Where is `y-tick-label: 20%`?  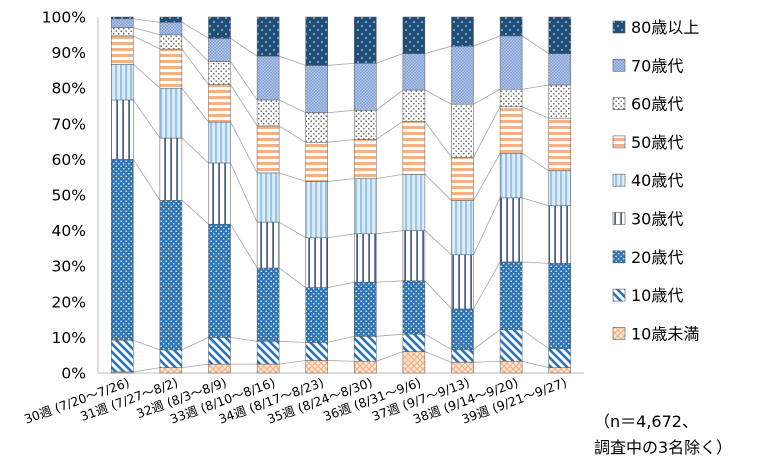
y-tick-label: 20% is located at coordinates (69, 302).